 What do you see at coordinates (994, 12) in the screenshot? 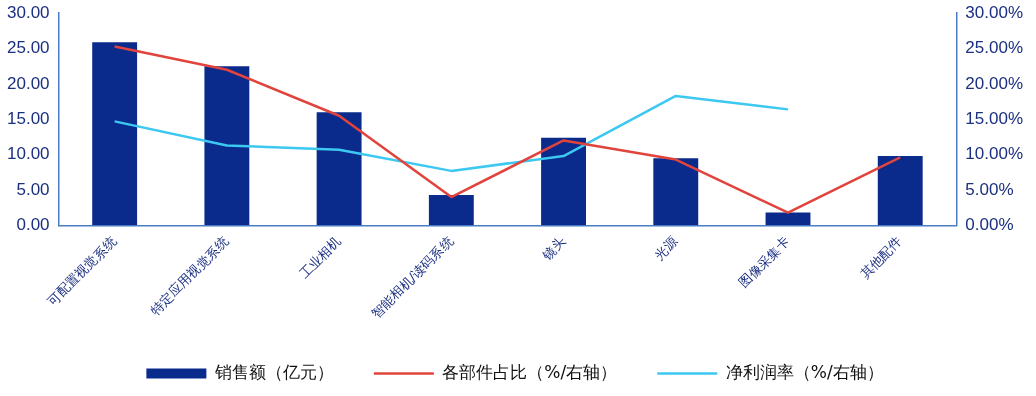
I see `y2-tick-label: 30.00%` at bounding box center [994, 12].